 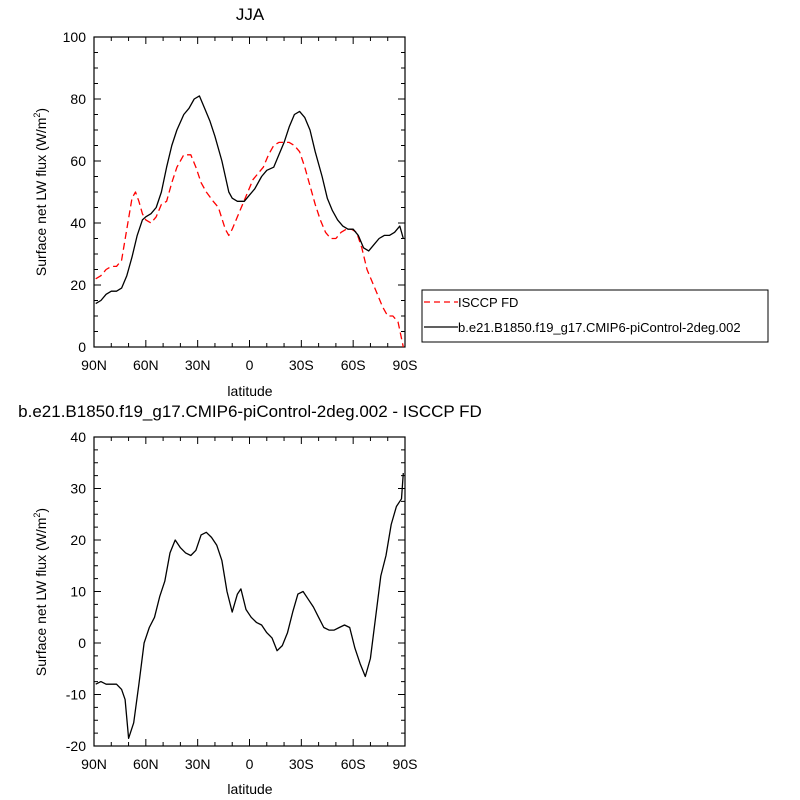 I want to click on bottom-x-tick-label: 60S, so click(x=353, y=764).